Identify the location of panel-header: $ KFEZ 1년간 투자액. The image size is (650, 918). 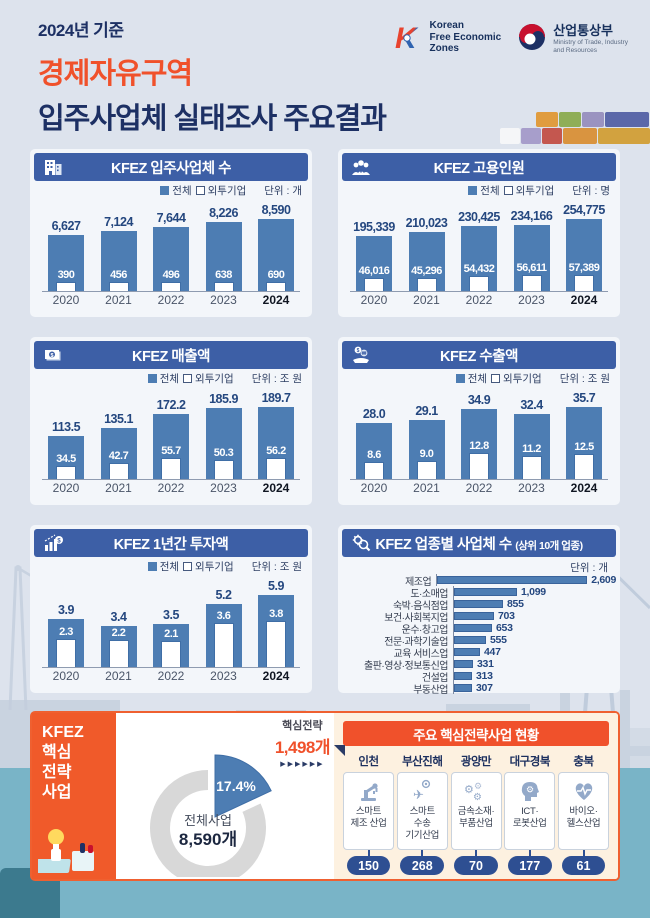
(171, 543).